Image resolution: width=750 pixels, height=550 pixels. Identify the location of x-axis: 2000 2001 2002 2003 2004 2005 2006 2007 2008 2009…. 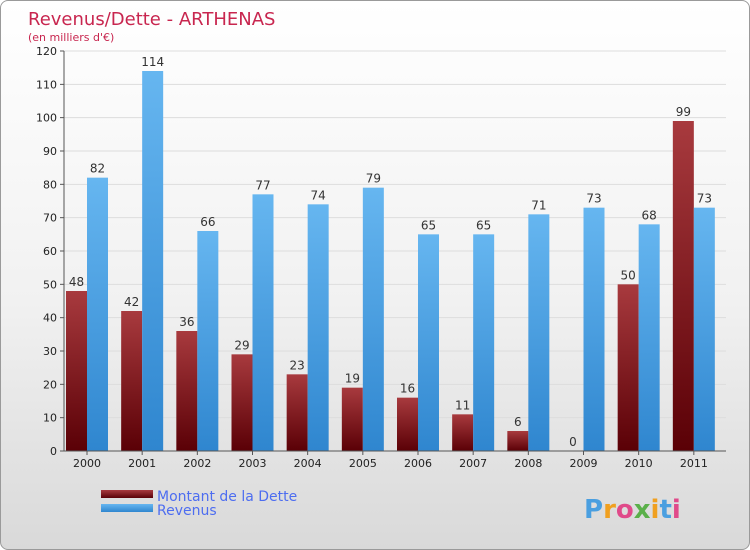
(395, 460).